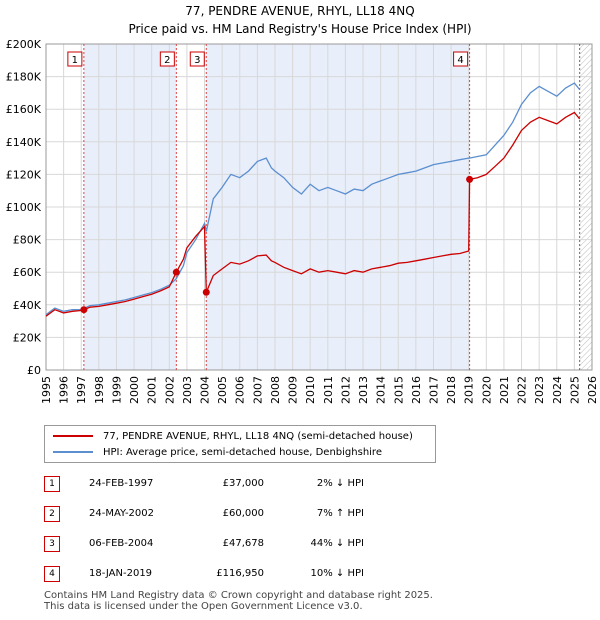 Image resolution: width=600 pixels, height=620 pixels. Describe the element at coordinates (73, 452) in the screenshot. I see `legend-hpi-swatch` at that location.